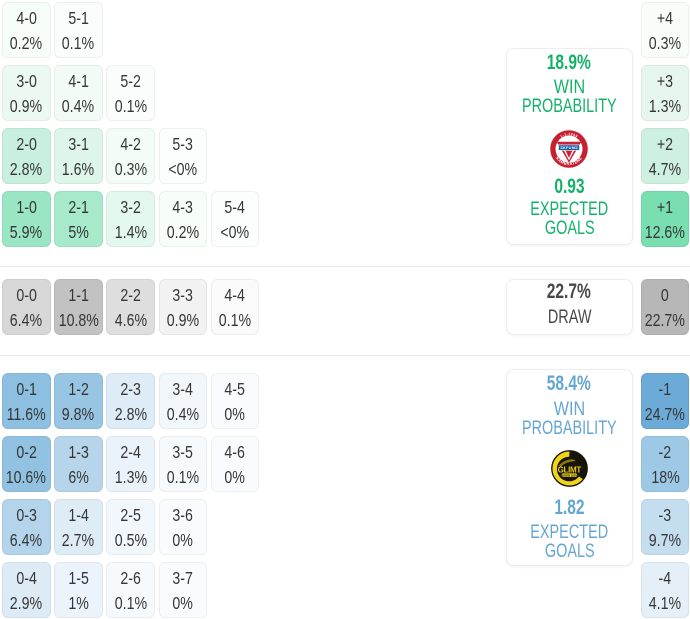 Image resolution: width=690 pixels, height=619 pixels. I want to click on svg-text: GLIMT, so click(569, 469).